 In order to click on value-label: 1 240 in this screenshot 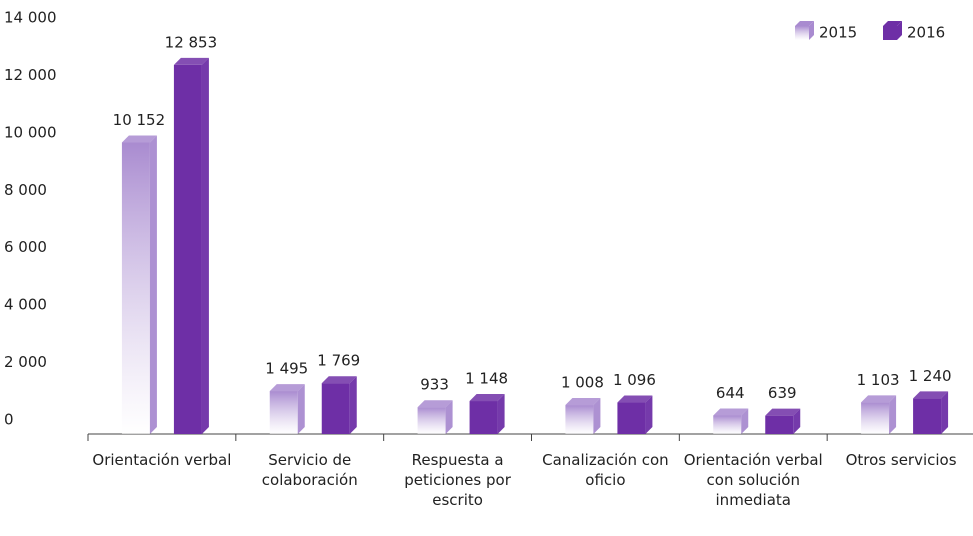, I will do `click(930, 376)`.